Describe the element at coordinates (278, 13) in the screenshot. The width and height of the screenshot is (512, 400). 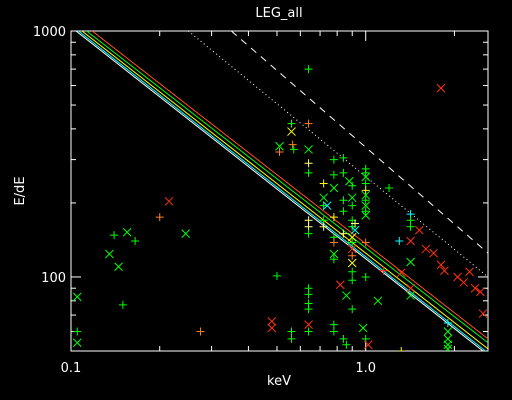
I see `chart-title: LEG_all` at that location.